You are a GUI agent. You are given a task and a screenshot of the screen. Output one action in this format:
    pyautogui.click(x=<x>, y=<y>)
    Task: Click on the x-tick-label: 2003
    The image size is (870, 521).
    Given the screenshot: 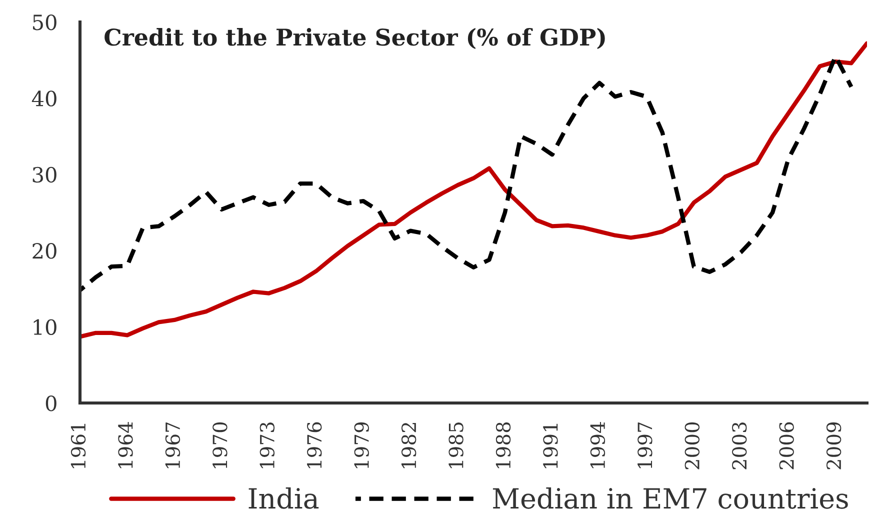 What is the action you would take?
    pyautogui.click(x=739, y=446)
    